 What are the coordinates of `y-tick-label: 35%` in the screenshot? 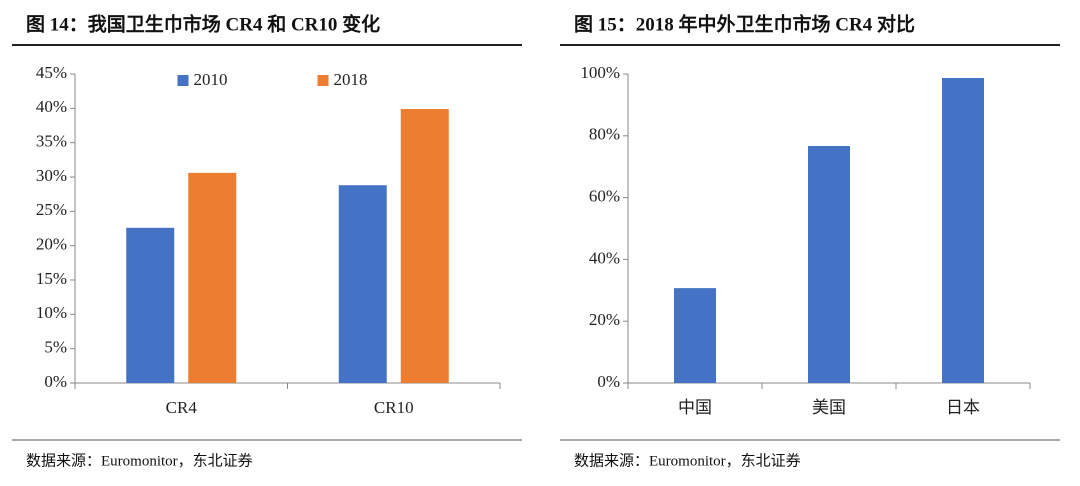 It's located at (51, 141).